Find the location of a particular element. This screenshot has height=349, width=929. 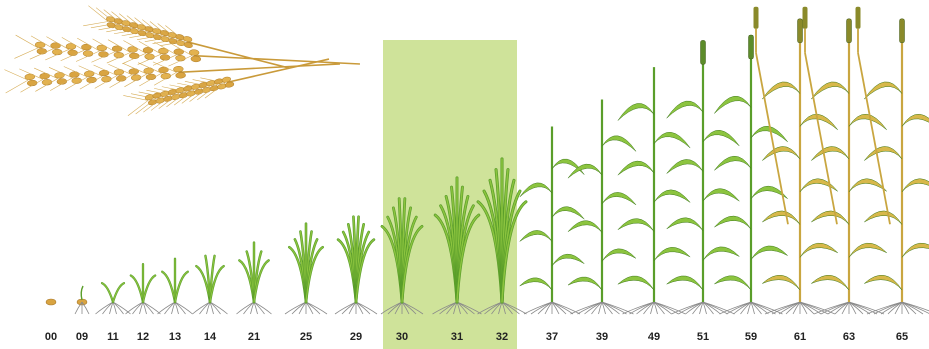

wheat-ears-image is located at coordinates (182, 60).